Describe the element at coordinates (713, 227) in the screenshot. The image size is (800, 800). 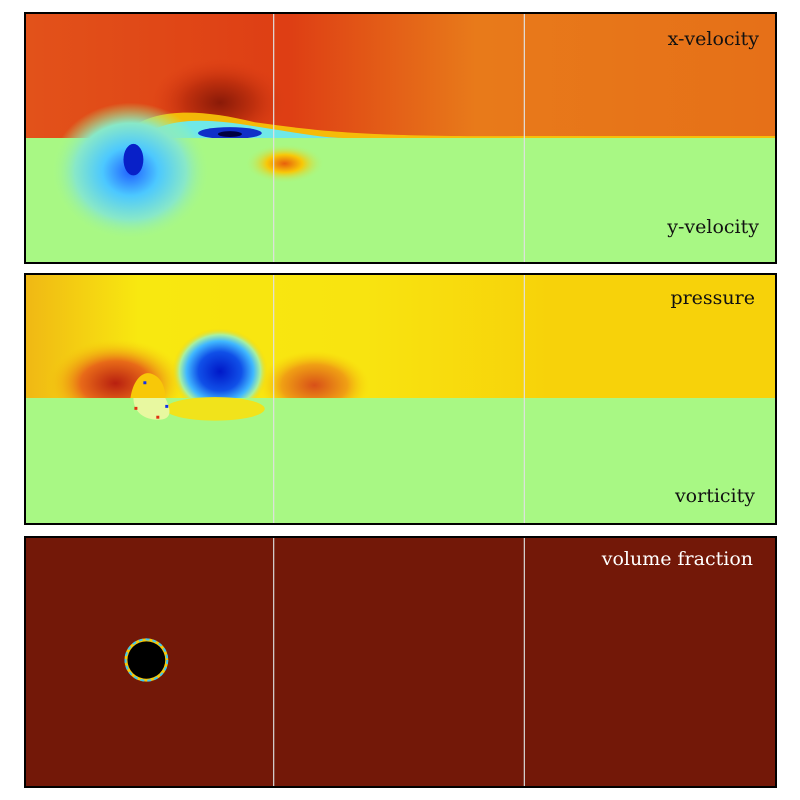
I see `y-velocity-label: y-velocity` at that location.